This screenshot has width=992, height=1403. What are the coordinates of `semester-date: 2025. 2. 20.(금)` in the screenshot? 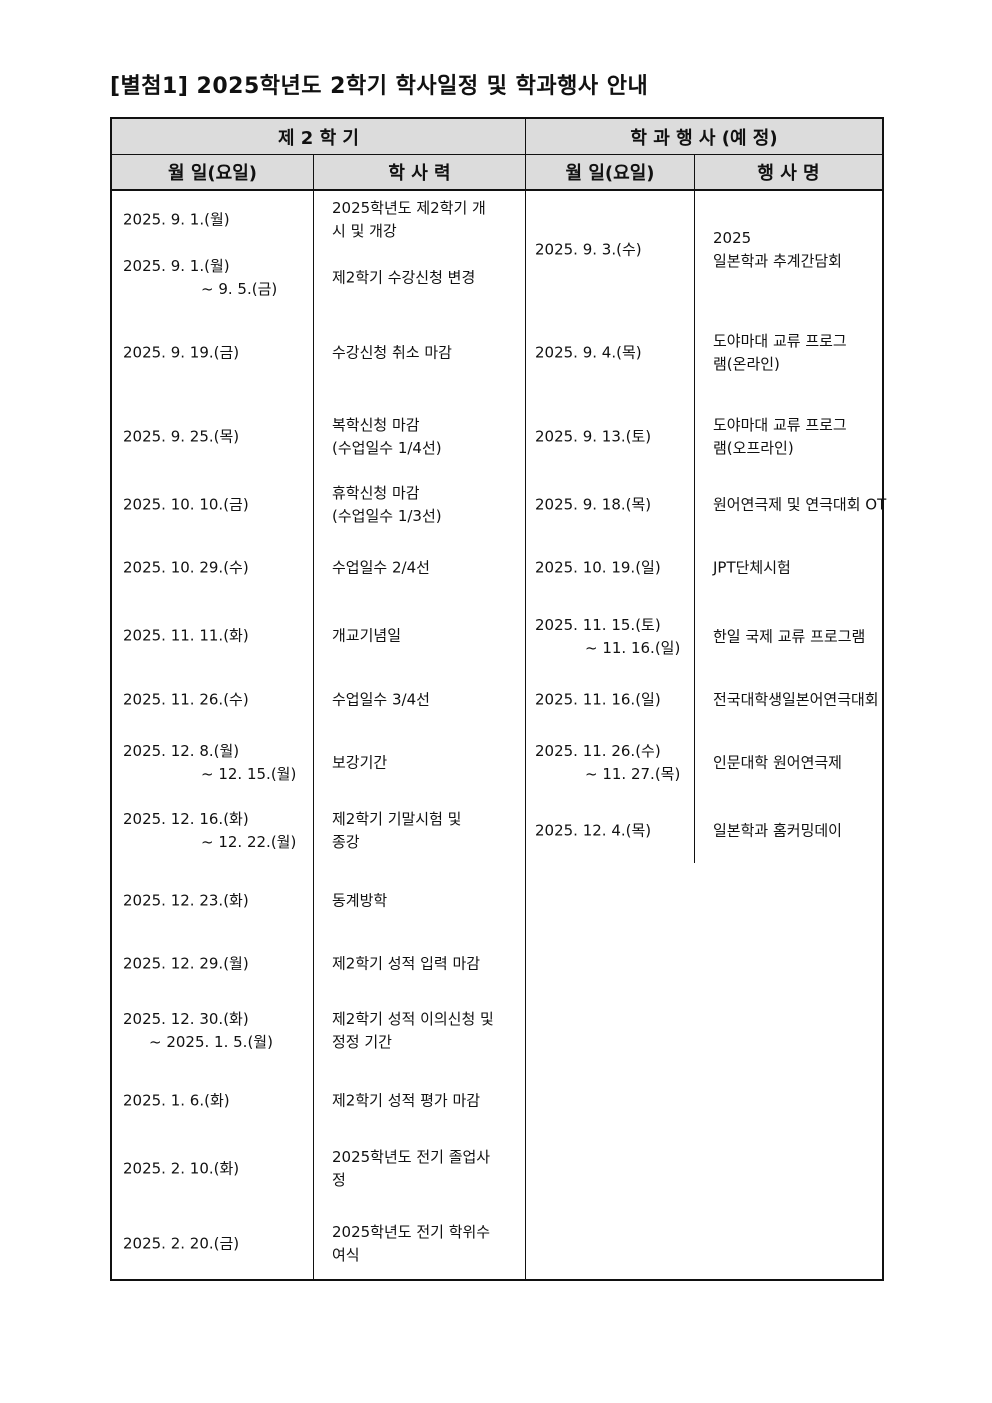 It's located at (181, 1244).